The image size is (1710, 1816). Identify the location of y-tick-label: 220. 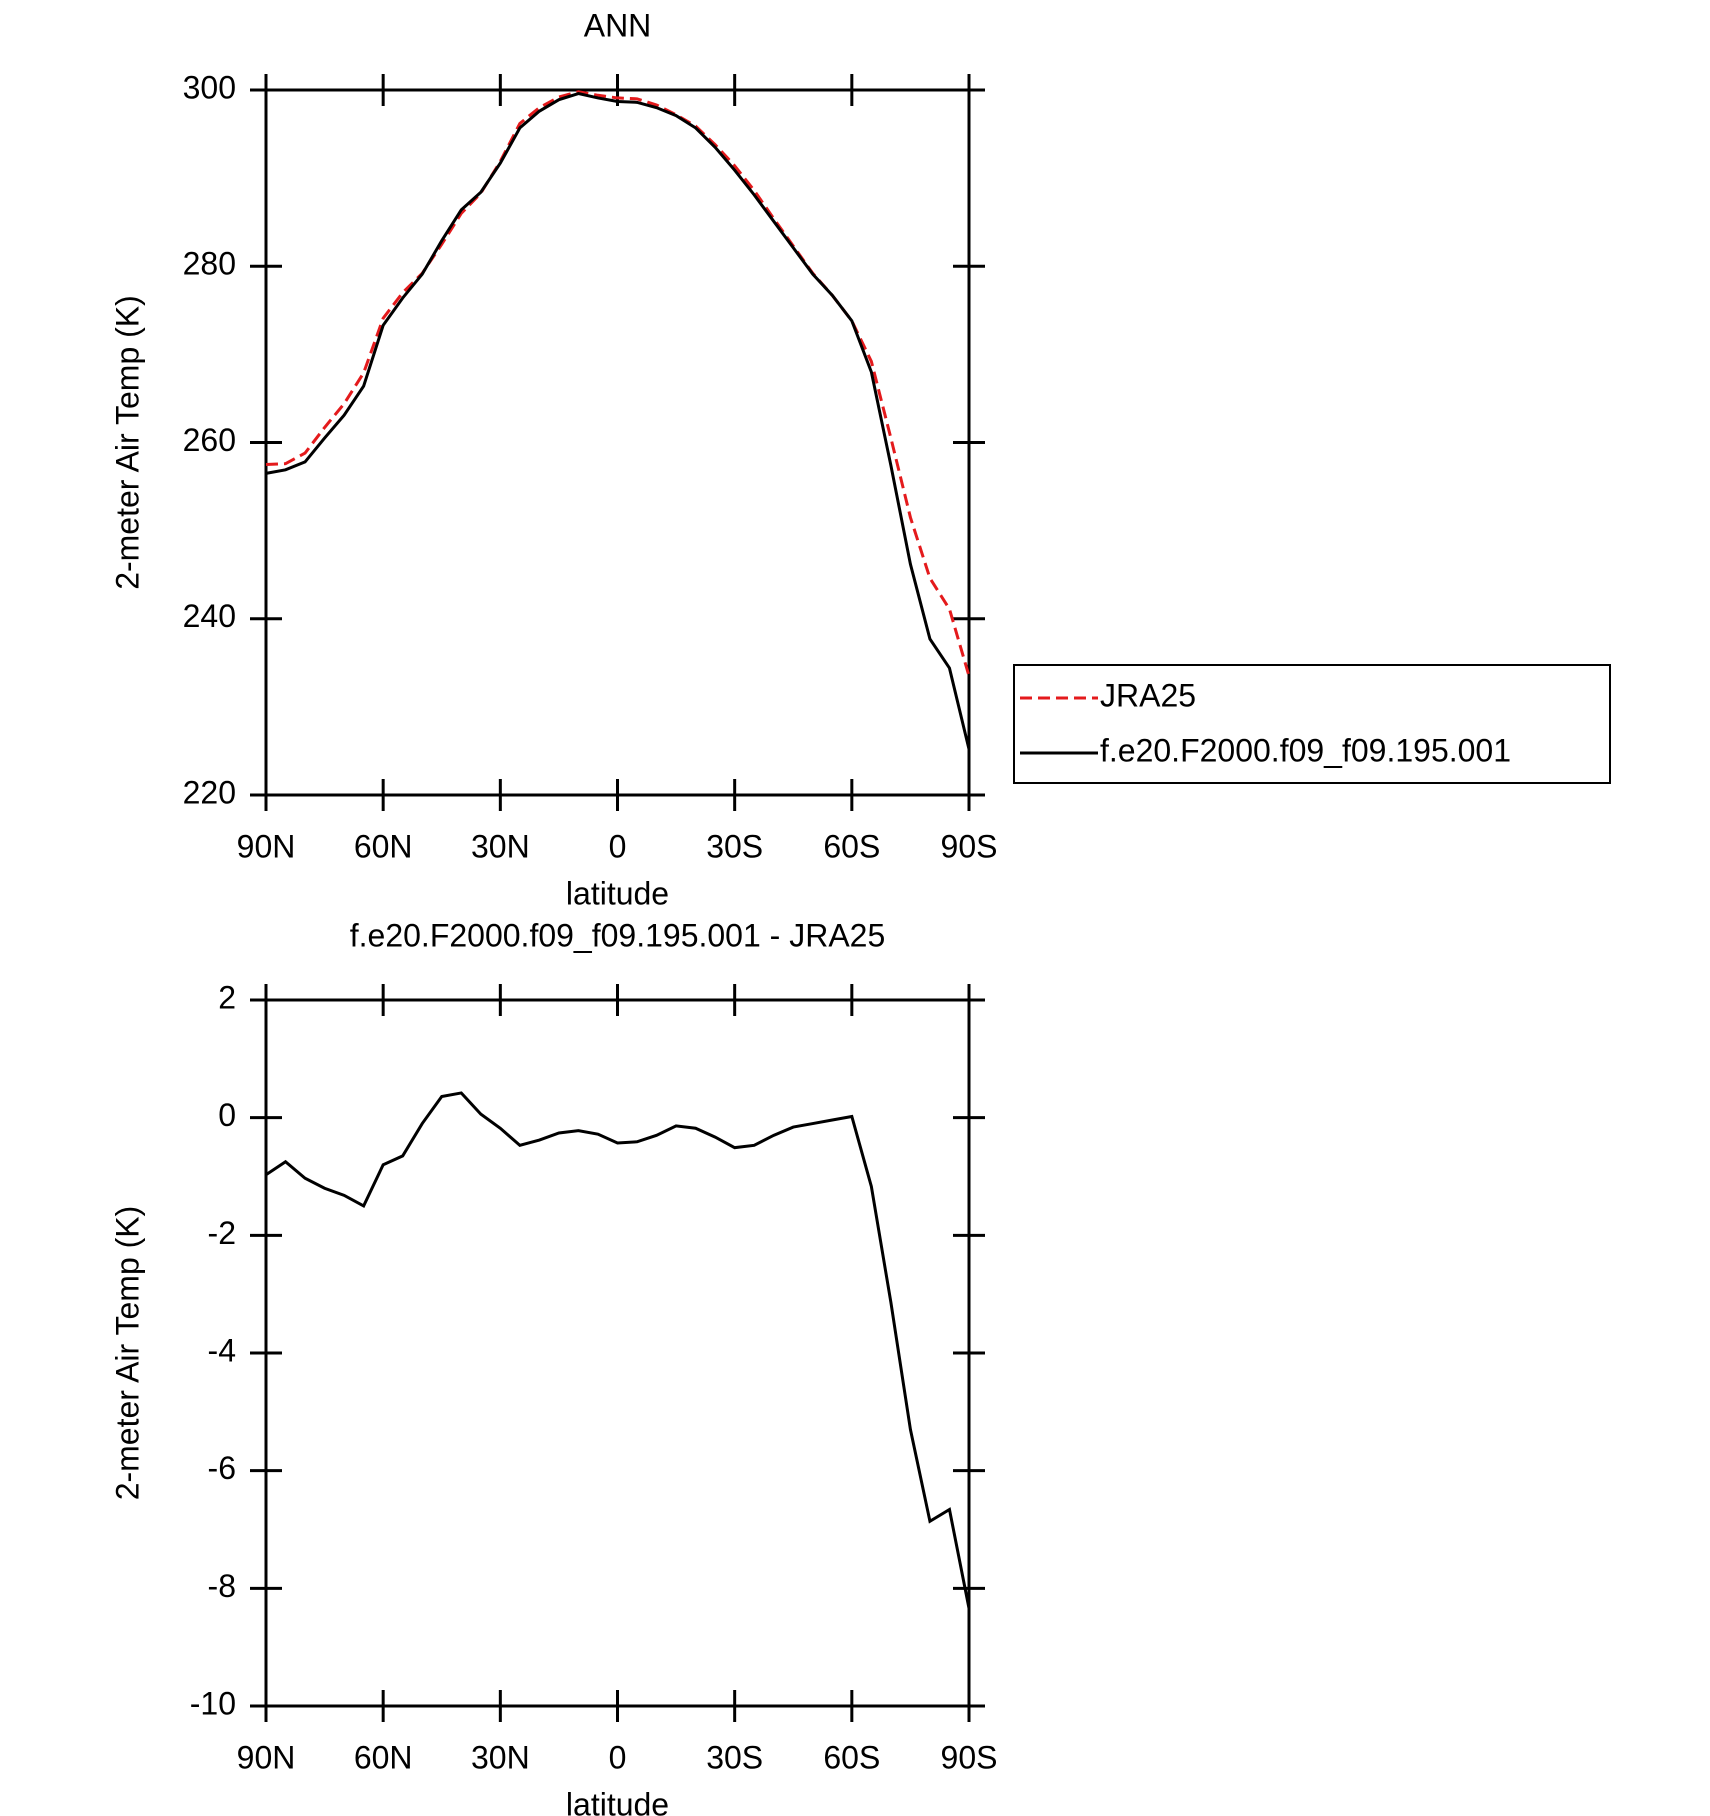
(209, 792).